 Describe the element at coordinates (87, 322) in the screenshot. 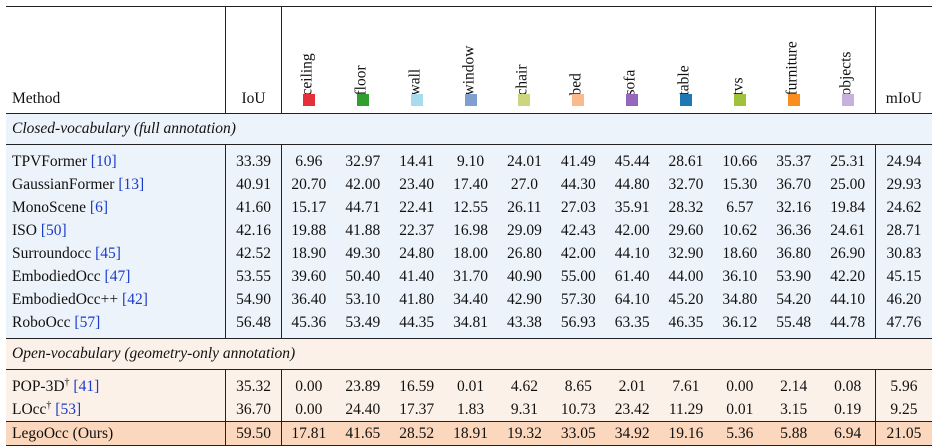

I see `citation-link: [57]` at that location.